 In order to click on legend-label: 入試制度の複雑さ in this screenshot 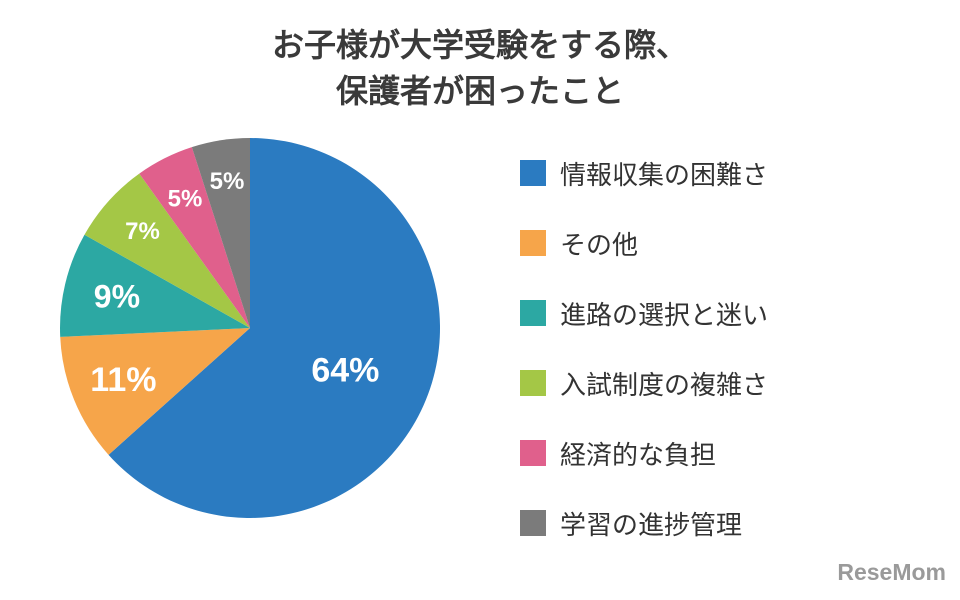, I will do `click(664, 385)`.